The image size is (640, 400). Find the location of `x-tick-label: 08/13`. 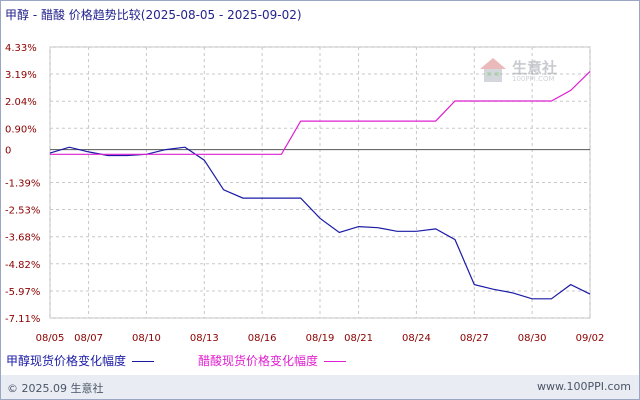

x-tick-label: 08/13 is located at coordinates (204, 338).